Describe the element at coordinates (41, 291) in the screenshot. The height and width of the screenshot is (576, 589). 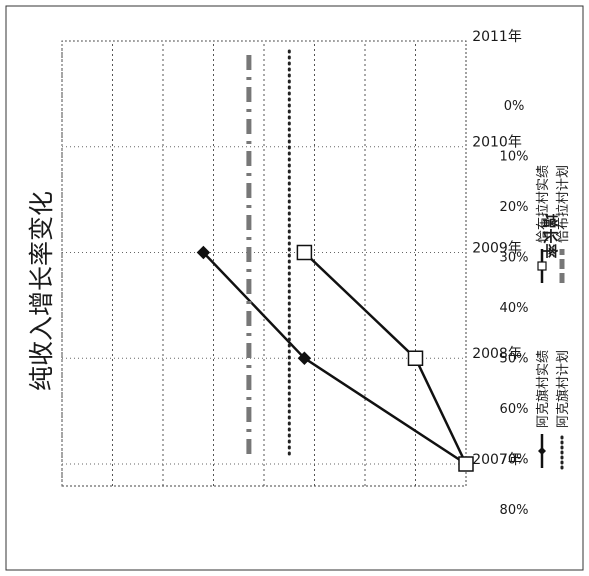
I see `chart-title: 纯收入增长率变化` at that location.